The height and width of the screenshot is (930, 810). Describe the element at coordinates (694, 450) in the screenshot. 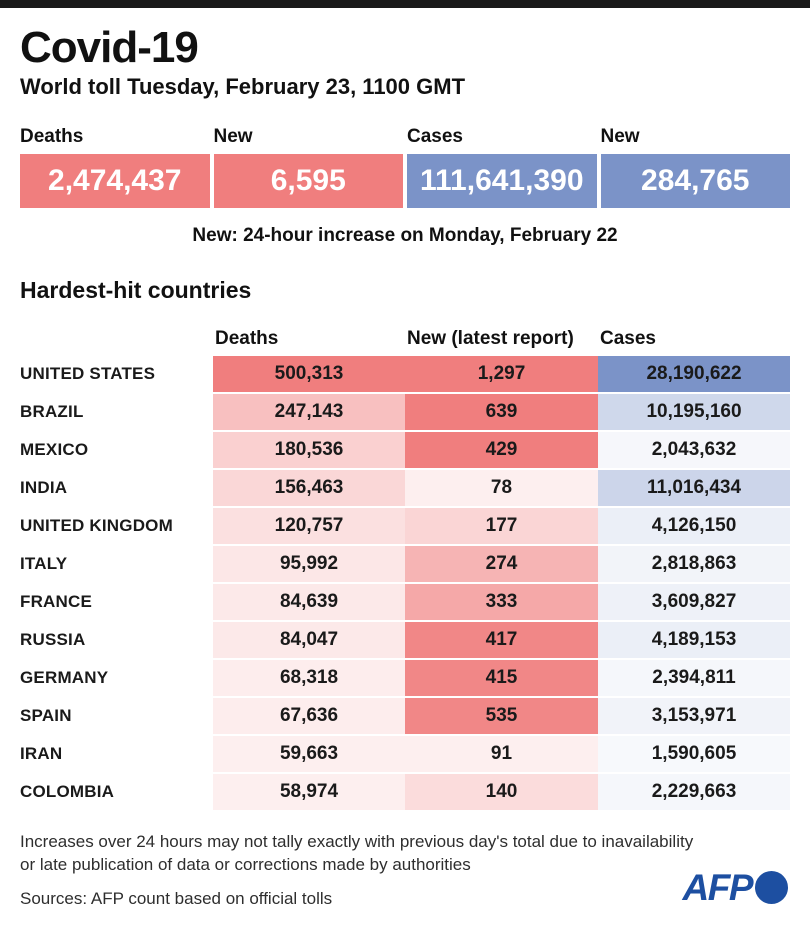

I see `cases-cell: 2,043,632` at that location.